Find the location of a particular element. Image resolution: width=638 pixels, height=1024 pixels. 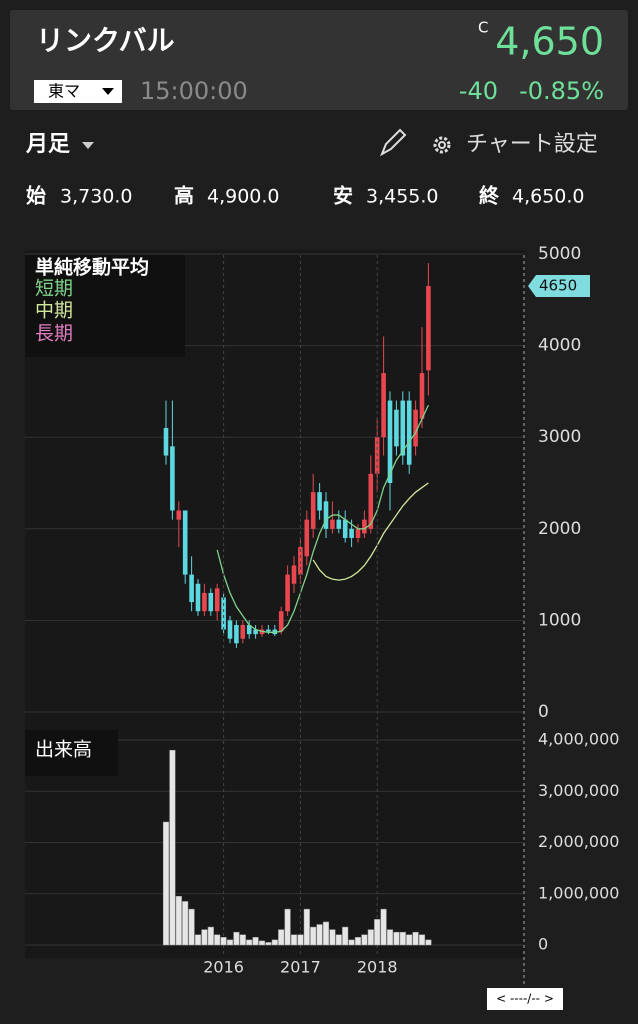

price: 4,650 is located at coordinates (549, 42).